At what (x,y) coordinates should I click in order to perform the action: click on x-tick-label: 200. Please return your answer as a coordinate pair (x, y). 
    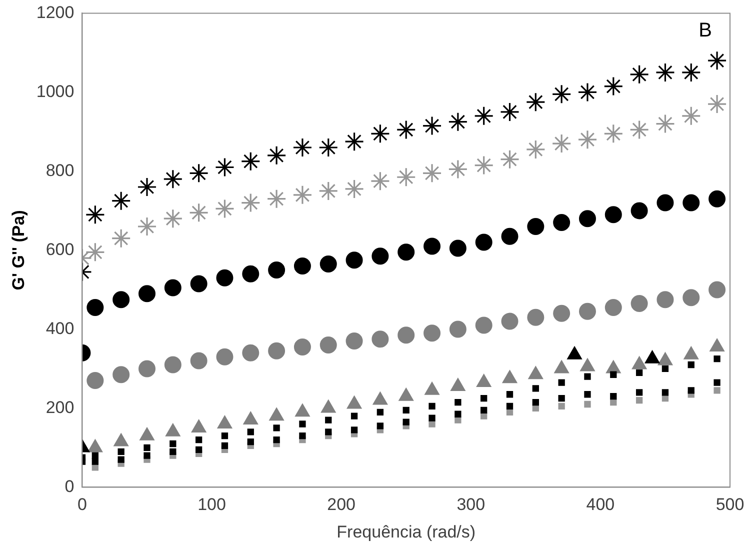
    Looking at the image, I should click on (341, 504).